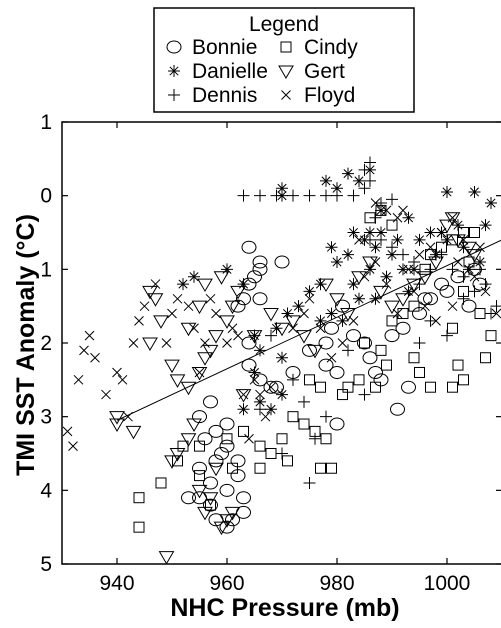 This screenshot has width=501, height=628. I want to click on legend-entries: Bonnie Cindy Danielle Gert Dennis Floyd, so click(262, 71).